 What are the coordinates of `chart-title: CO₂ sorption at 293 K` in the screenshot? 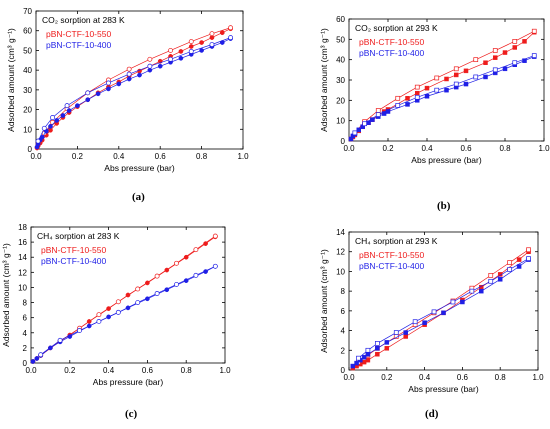 It's located at (396, 28).